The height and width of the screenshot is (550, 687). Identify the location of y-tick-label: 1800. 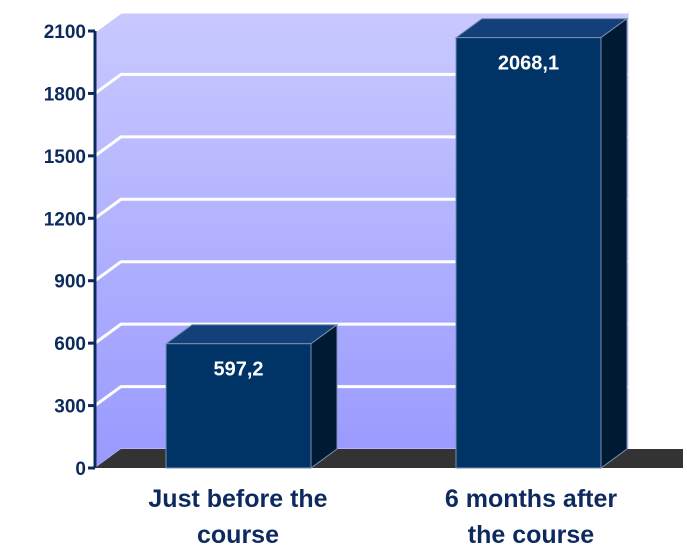
(65, 94).